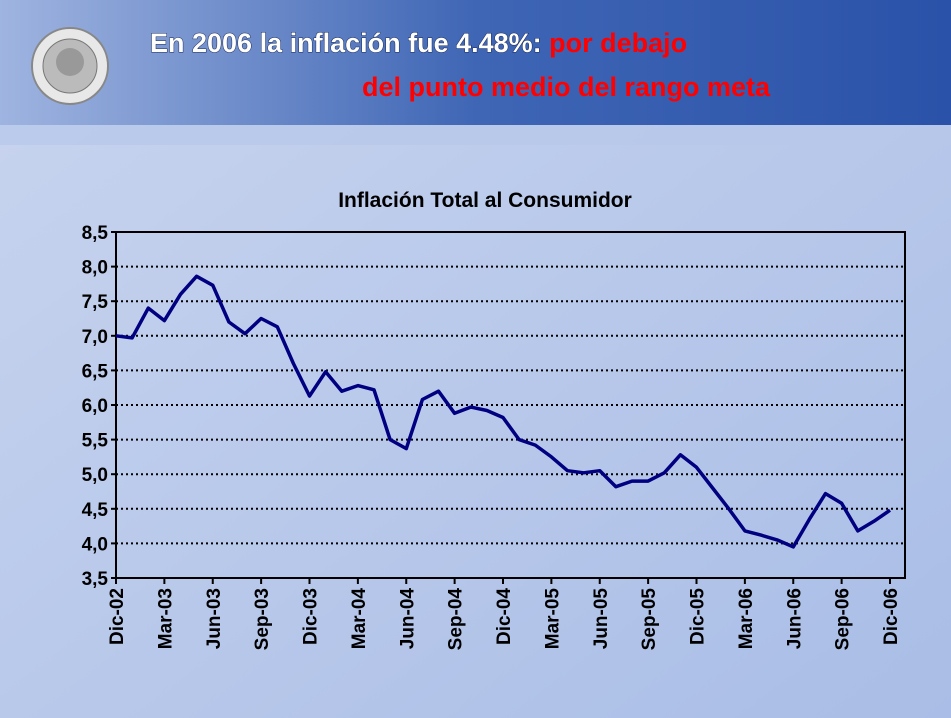  Describe the element at coordinates (794, 618) in the screenshot. I see `x-tick-label: Jun-06` at that location.